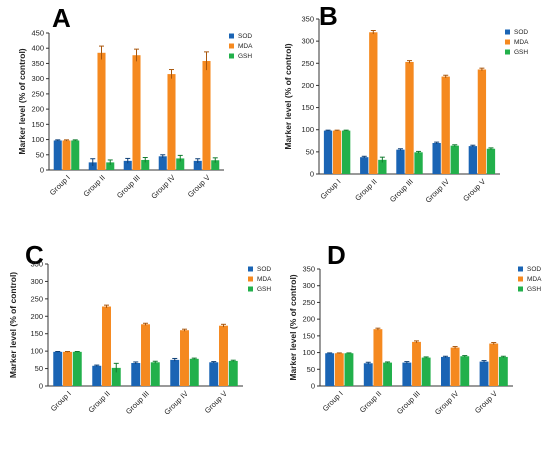  Describe the element at coordinates (245, 46) in the screenshot. I see `legend-label: MDA` at that location.